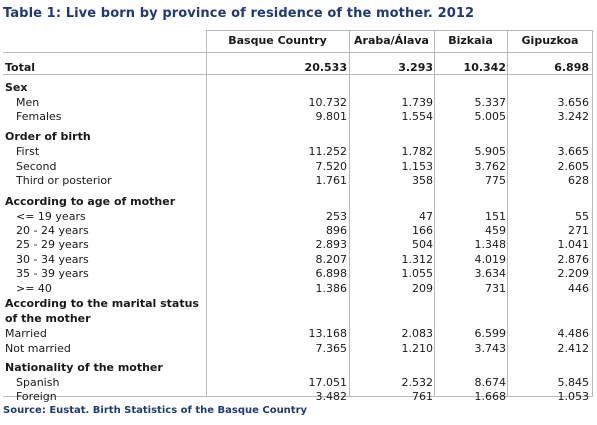 This screenshot has height=425, width=597. I want to click on cell-value: 1.739, so click(417, 102).